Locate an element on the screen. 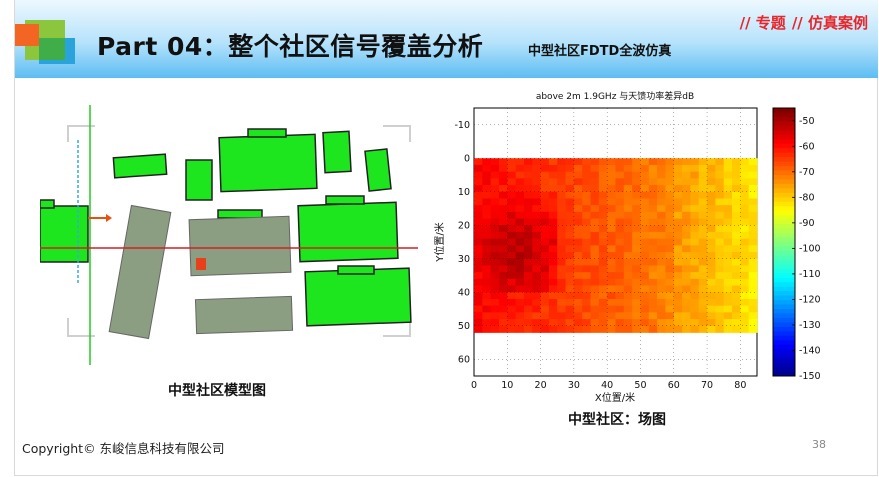 Image resolution: width=879 pixels, height=477 pixels. y-tick-label: 0 is located at coordinates (467, 158).